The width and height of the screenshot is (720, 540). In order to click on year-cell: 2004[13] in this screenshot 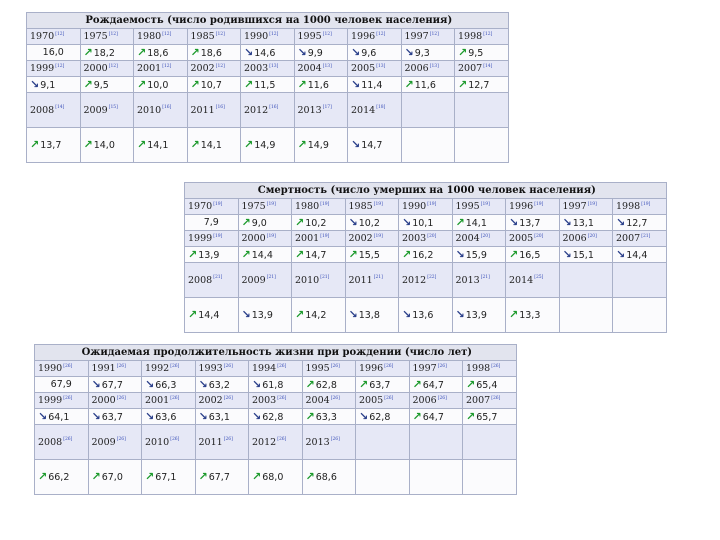, I will do `click(320, 68)`.